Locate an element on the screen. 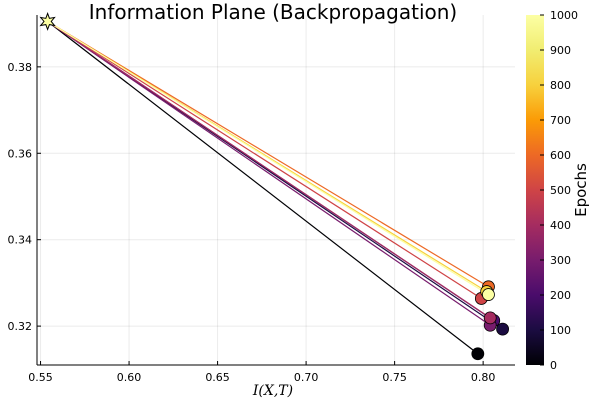 Image resolution: width=600 pixels, height=400 pixels. y-tick-label: 0.38 is located at coordinates (20, 67).